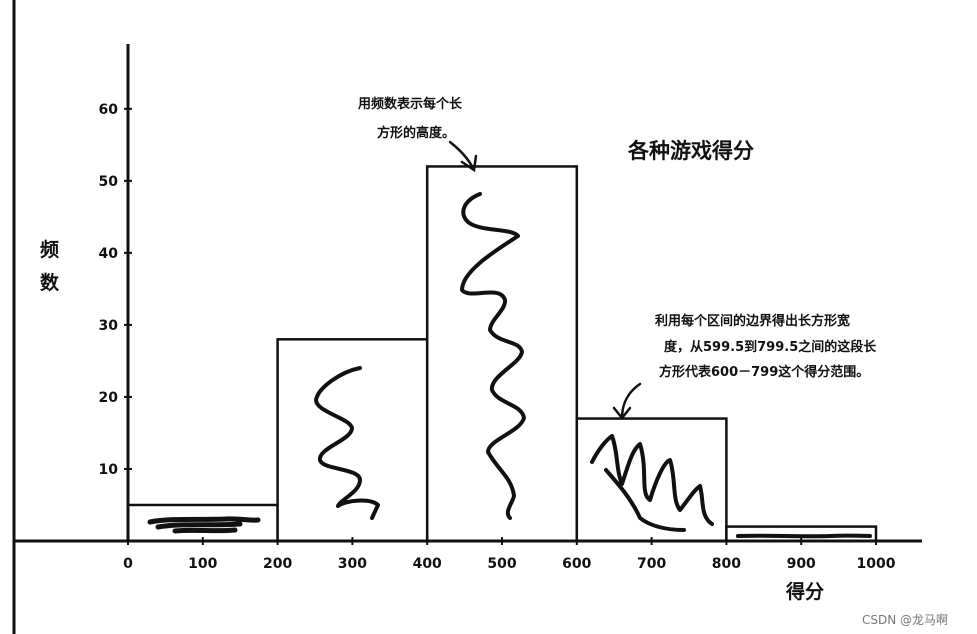 The width and height of the screenshot is (977, 634). What do you see at coordinates (109, 254) in the screenshot?
I see `y-tick-label-40: 40` at bounding box center [109, 254].